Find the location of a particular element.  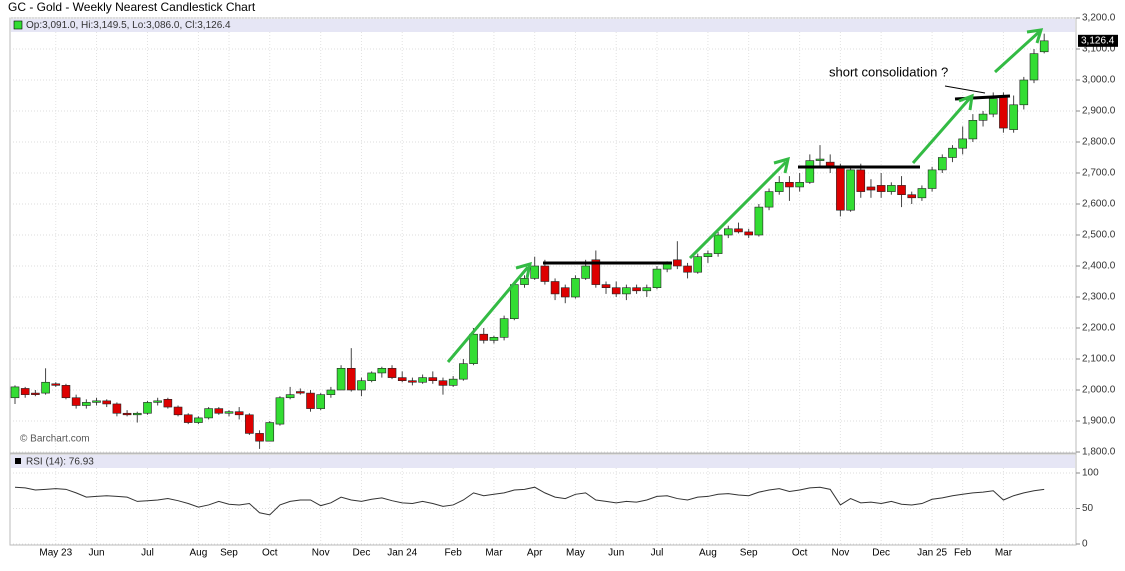

y-tick-label: 2,100.0 is located at coordinates (1099, 359).